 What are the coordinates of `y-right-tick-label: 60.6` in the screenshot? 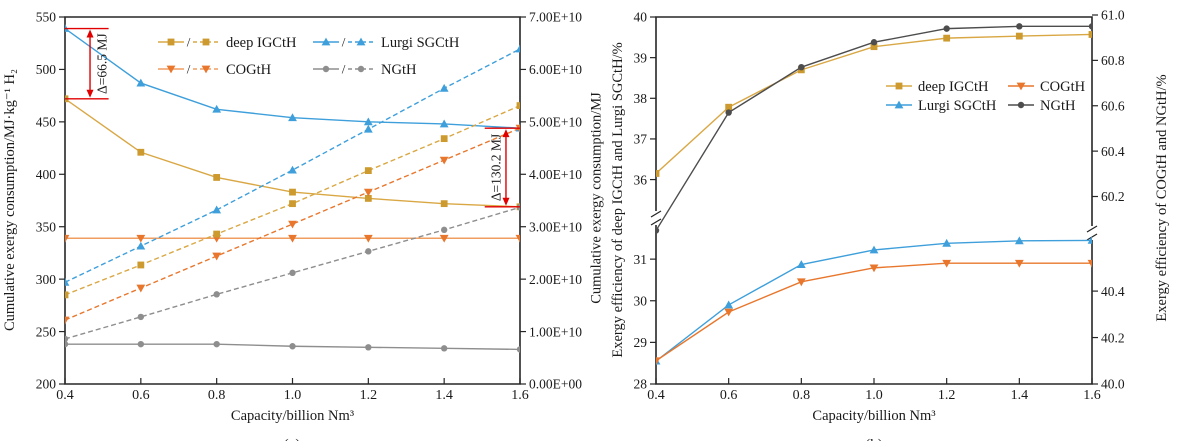 It's located at (1113, 105).